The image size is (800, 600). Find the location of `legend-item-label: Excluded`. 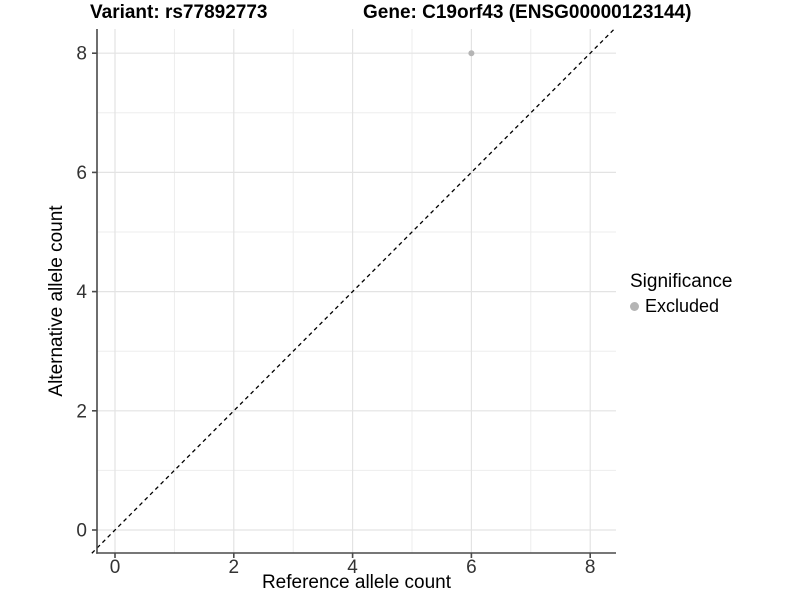

legend-item-label: Excluded is located at coordinates (682, 306).